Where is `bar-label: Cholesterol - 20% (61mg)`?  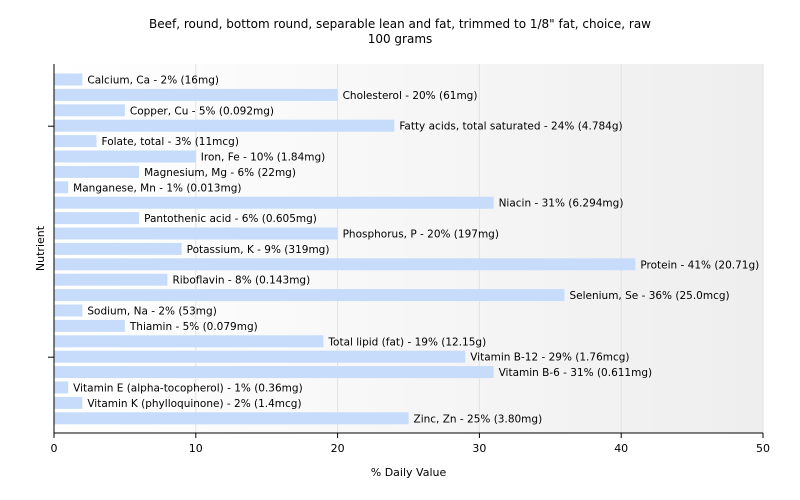 bar-label: Cholesterol - 20% (61mg) is located at coordinates (410, 96).